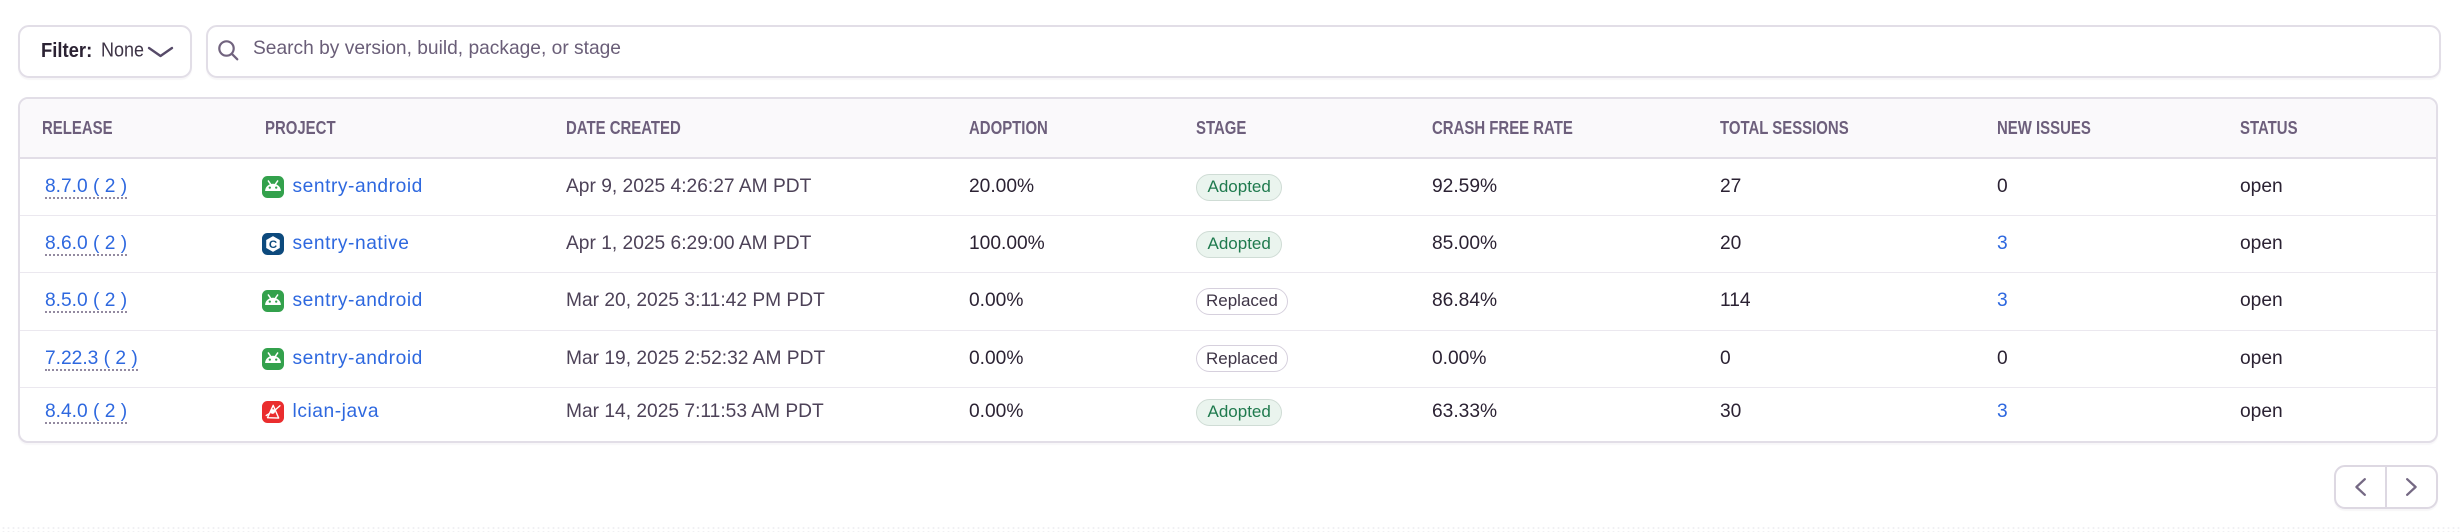 This screenshot has height=532, width=2460. What do you see at coordinates (273, 245) in the screenshot?
I see `svg-text: C` at bounding box center [273, 245].